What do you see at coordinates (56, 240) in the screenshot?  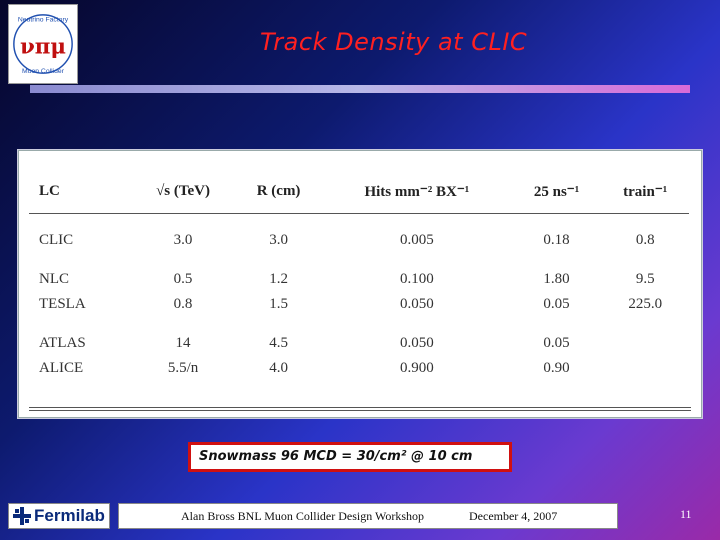 I see `table-cell: CLIC` at bounding box center [56, 240].